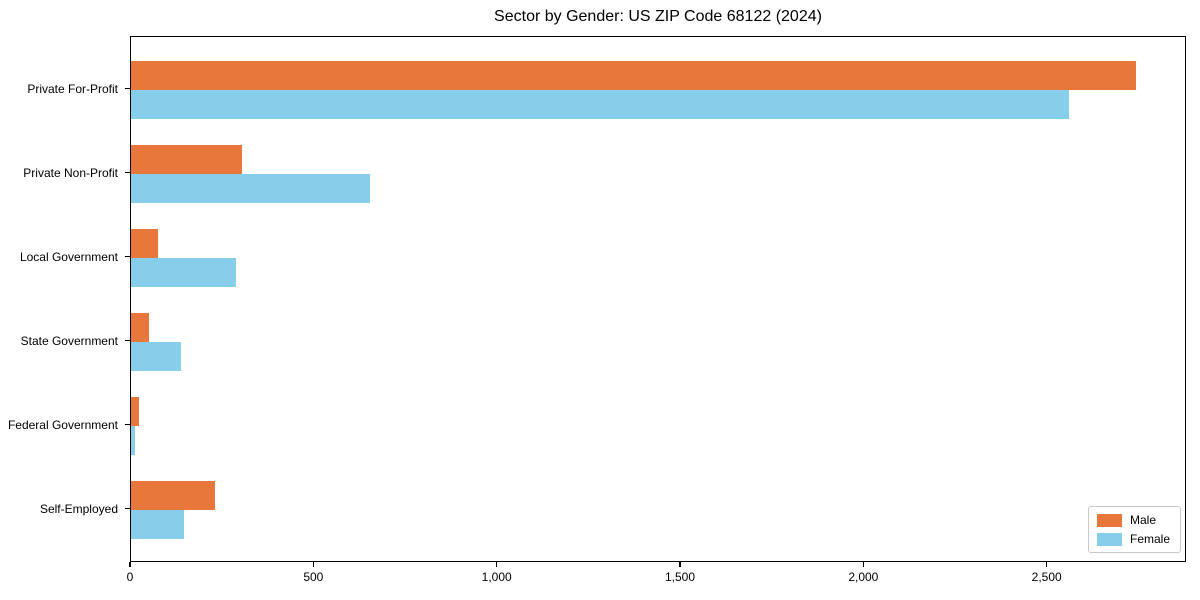 Image resolution: width=1200 pixels, height=600 pixels. Describe the element at coordinates (600, 104) in the screenshot. I see `bar-female-private-for-profit` at that location.